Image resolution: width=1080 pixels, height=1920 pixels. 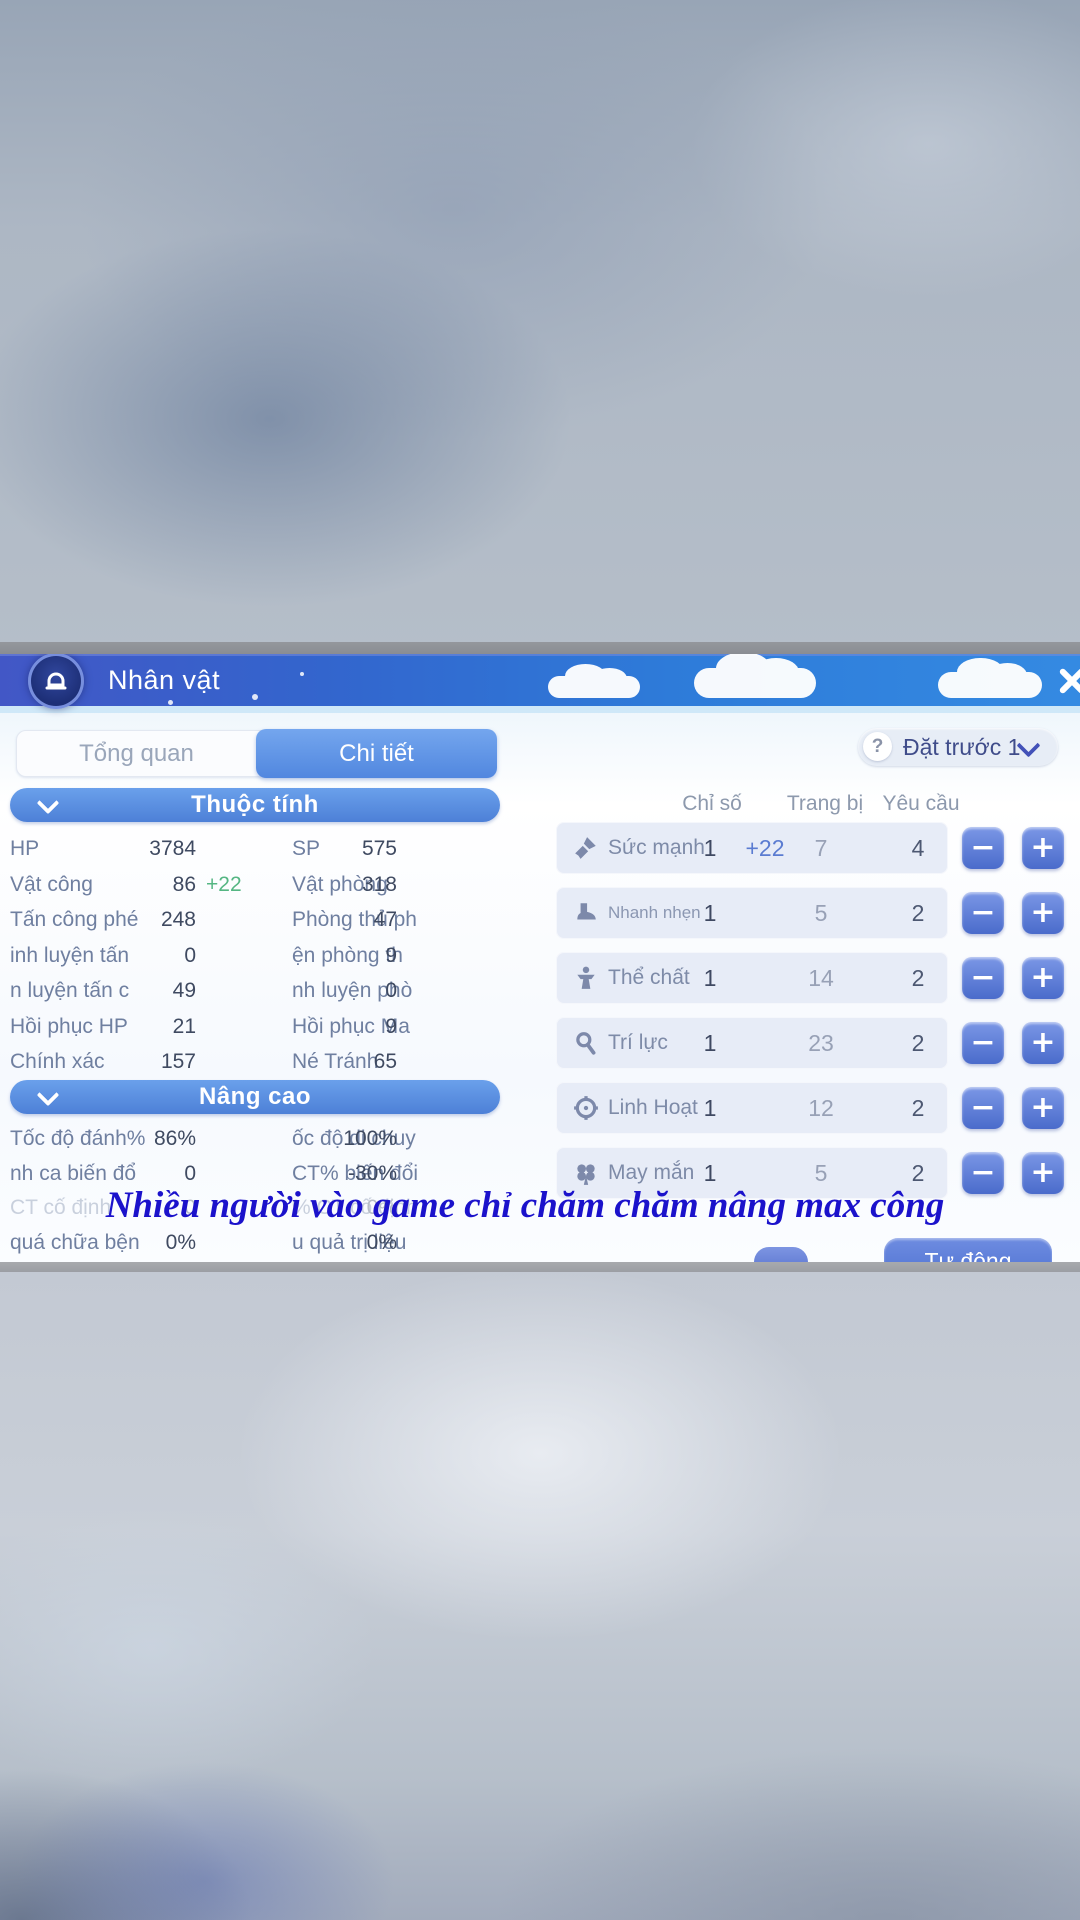 I want to click on stat-row: inh luyện tấn 0 ện phòng th 9, so click(x=255, y=956).